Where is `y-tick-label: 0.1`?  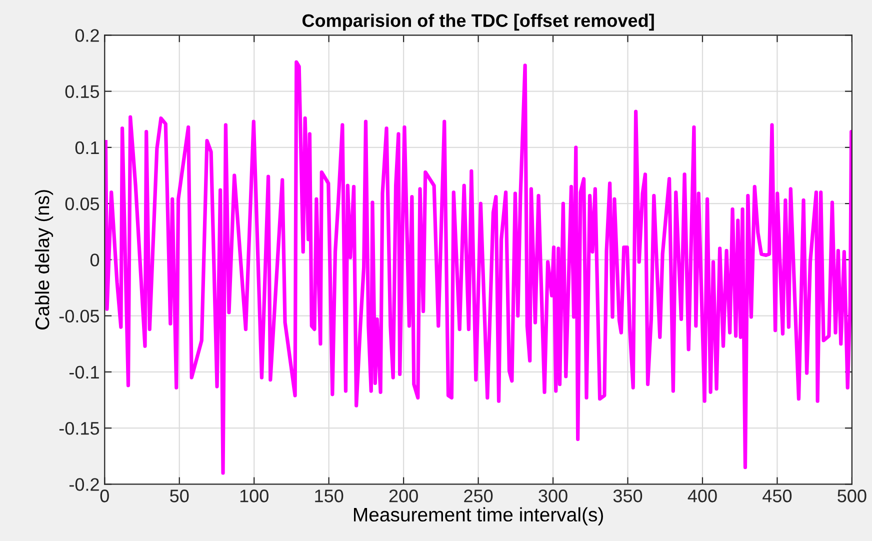 y-tick-label: 0.1 is located at coordinates (87, 147).